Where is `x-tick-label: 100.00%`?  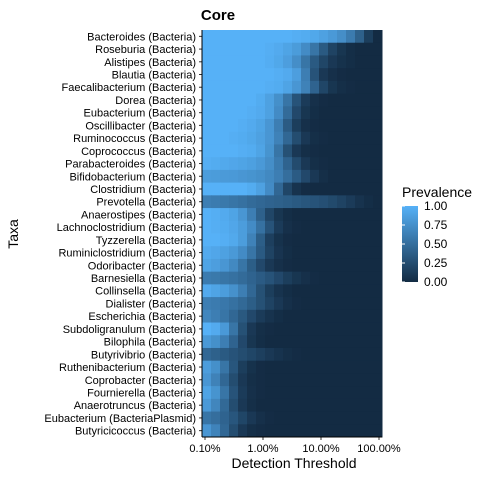
x-tick-label: 100.00% is located at coordinates (379, 449).